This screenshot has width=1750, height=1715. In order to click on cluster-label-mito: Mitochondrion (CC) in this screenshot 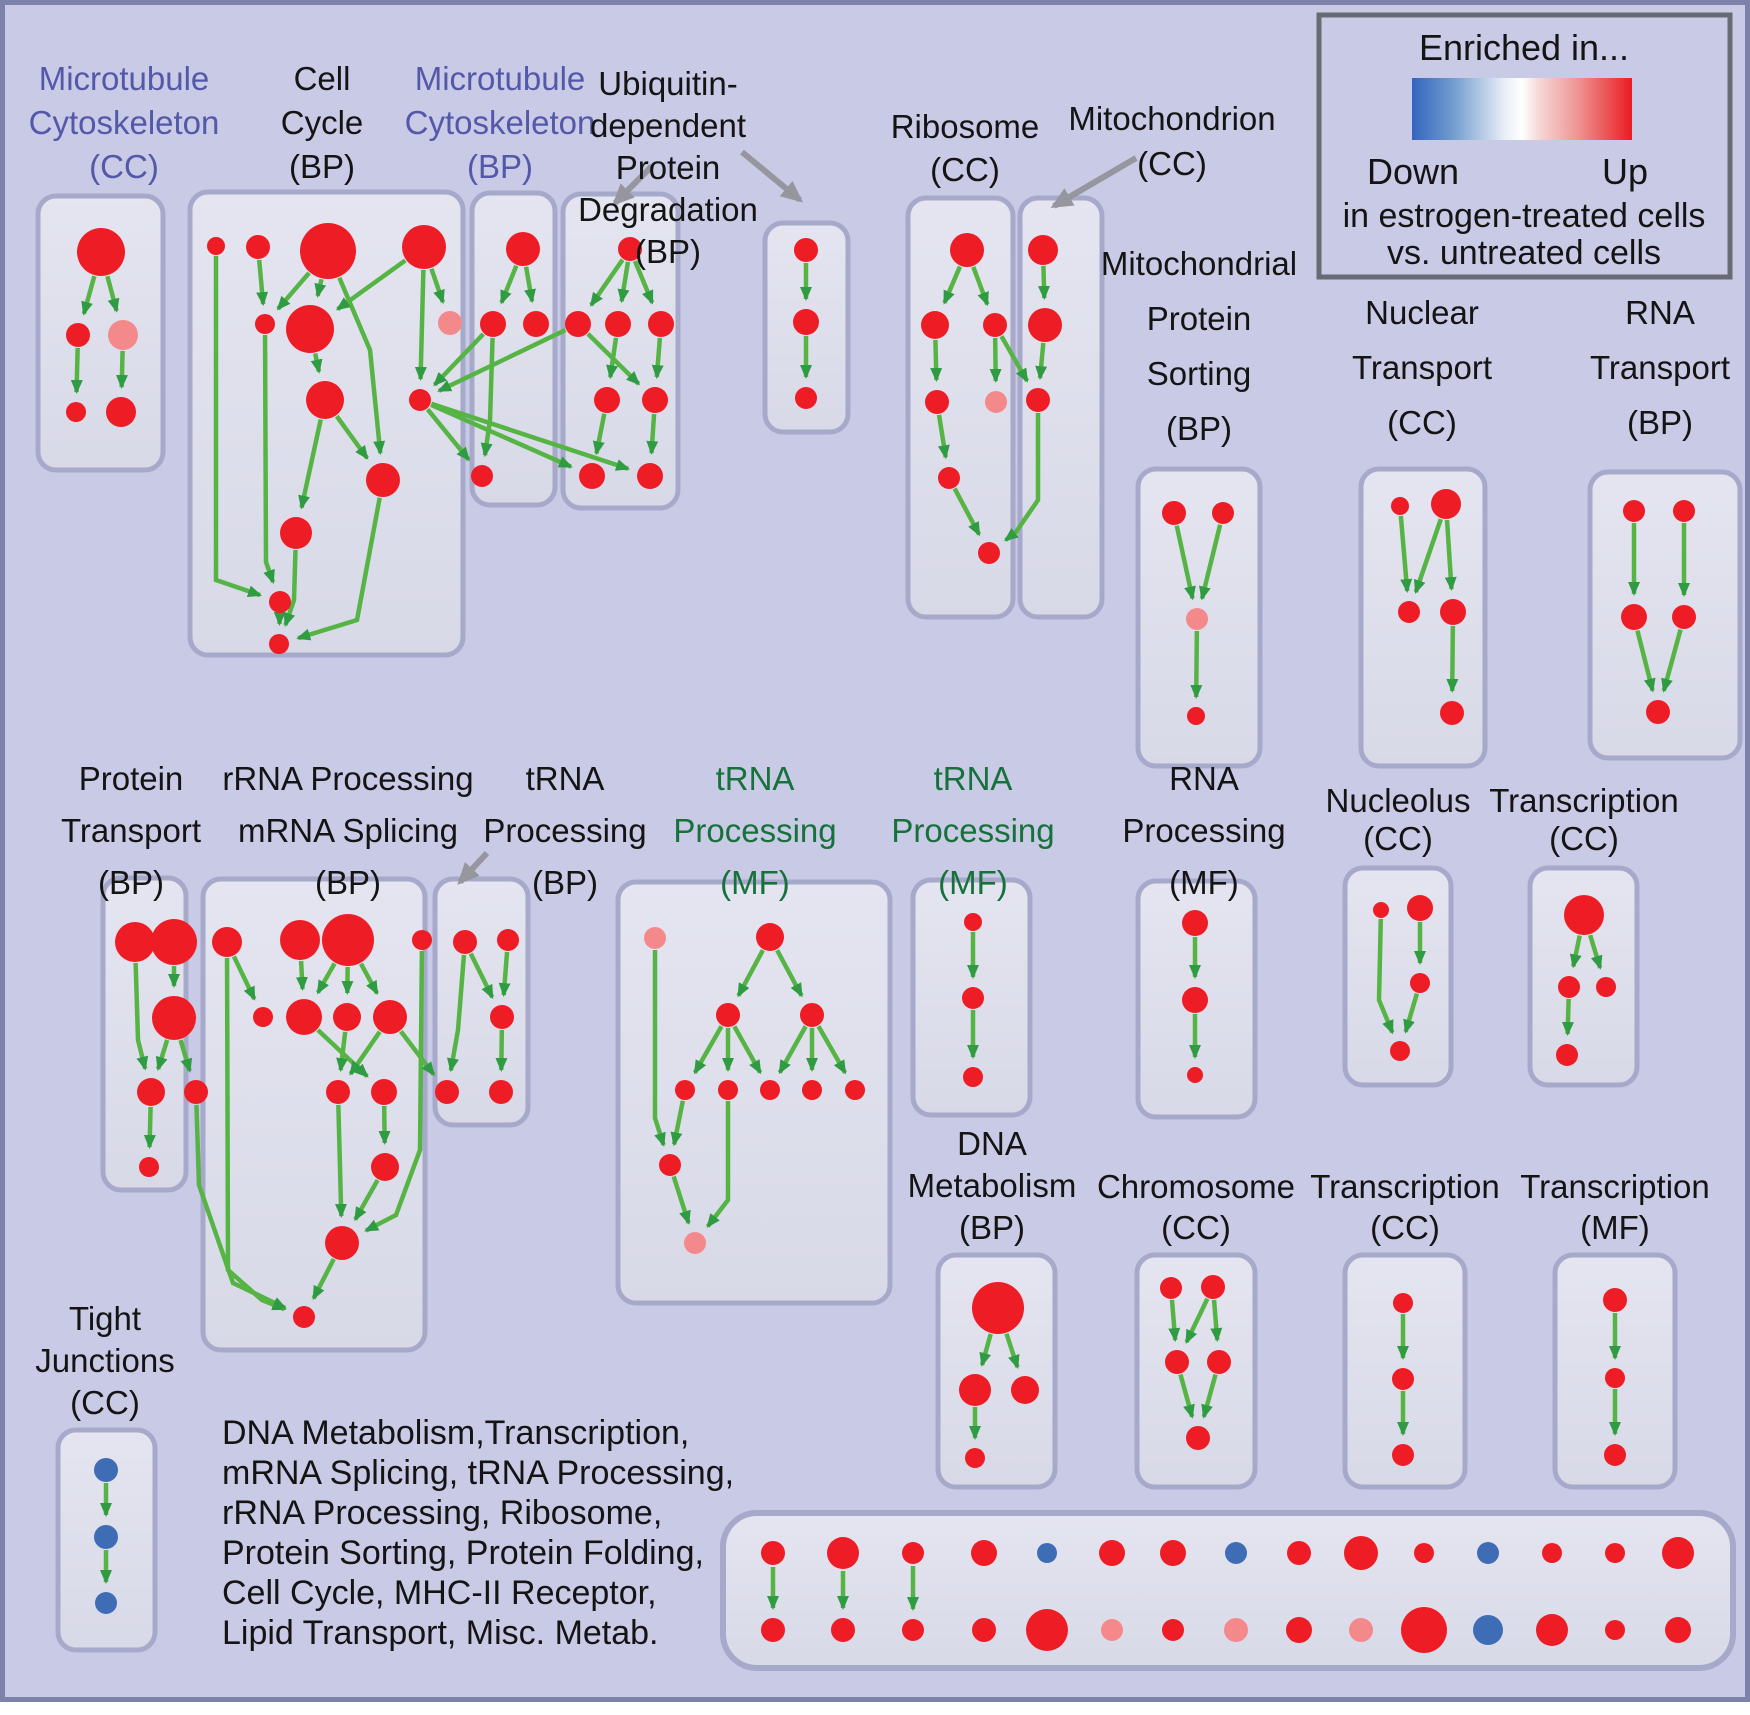, I will do `click(1171, 141)`.